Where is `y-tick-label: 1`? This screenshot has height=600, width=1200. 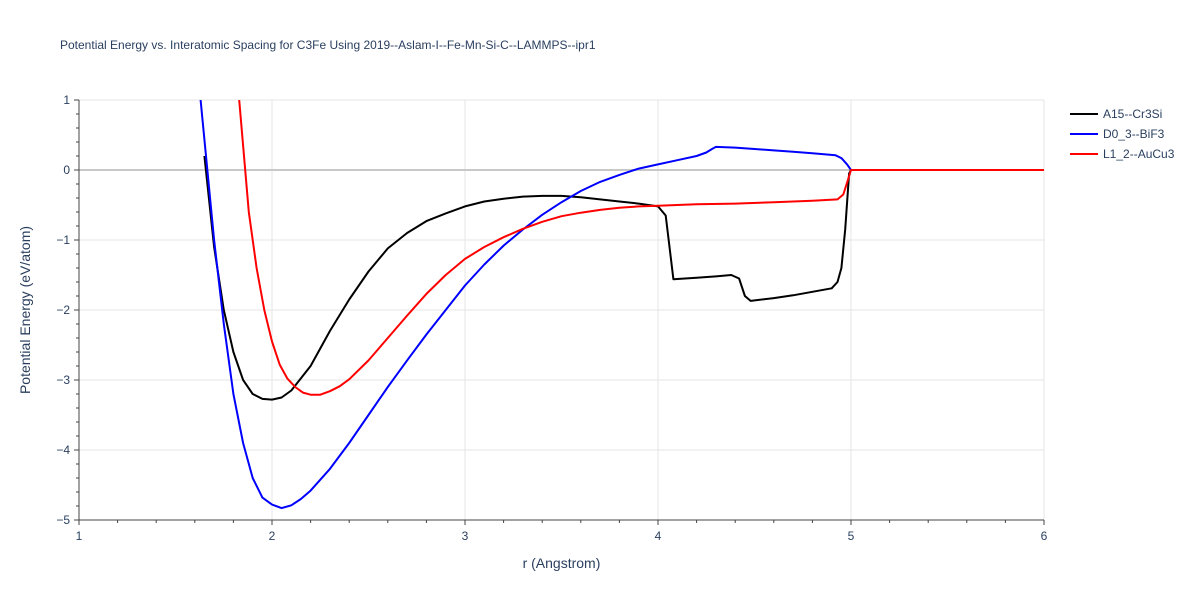 y-tick-label: 1 is located at coordinates (66, 100).